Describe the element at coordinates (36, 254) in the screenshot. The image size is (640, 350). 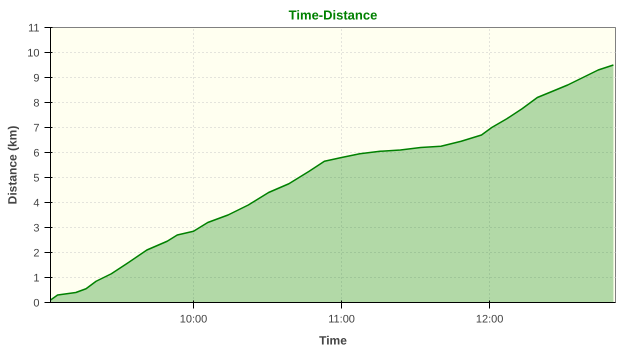
I see `y-tick-label: 2` at that location.